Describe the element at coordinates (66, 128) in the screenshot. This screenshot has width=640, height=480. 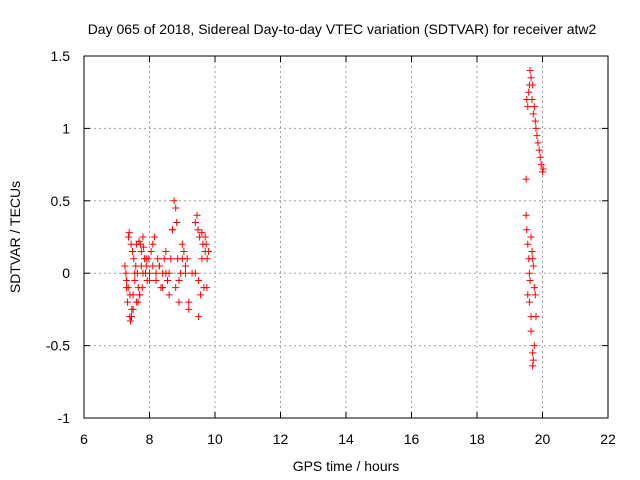
I see `y-tick-label: 1` at that location.